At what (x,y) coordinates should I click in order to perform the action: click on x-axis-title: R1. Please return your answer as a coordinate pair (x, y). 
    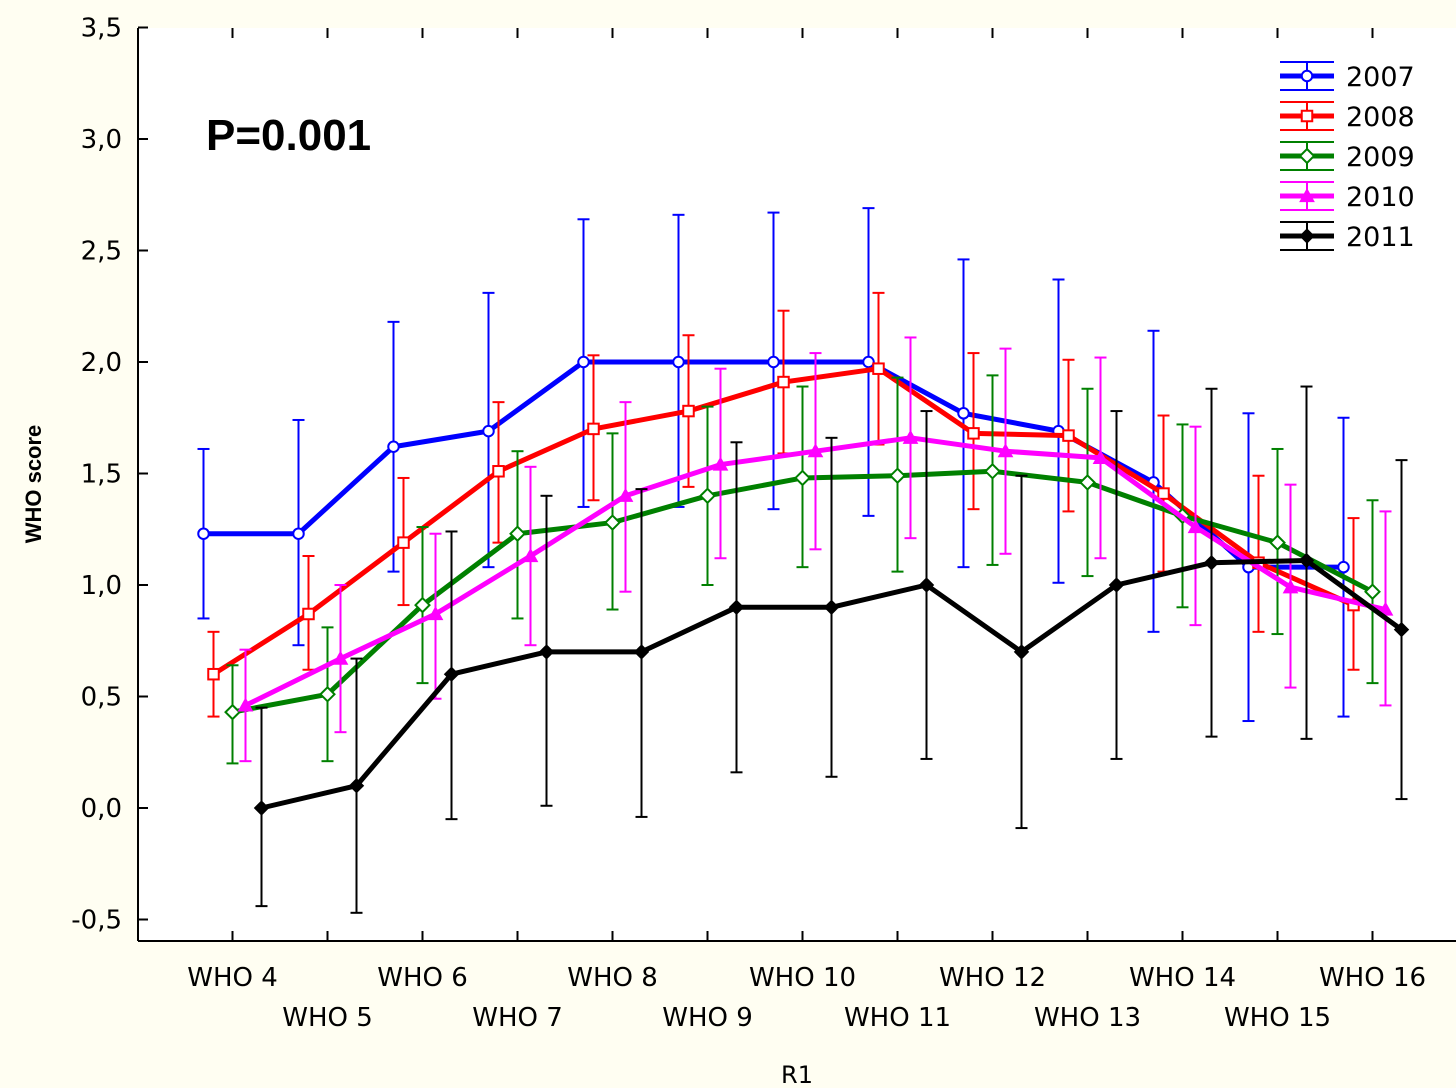
    Looking at the image, I should click on (797, 1074).